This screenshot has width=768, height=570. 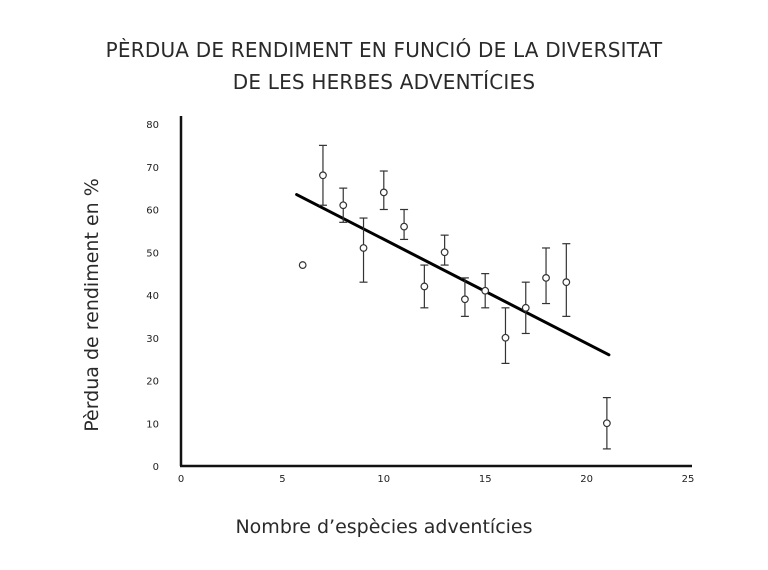 I want to click on y-tick-label: 70, so click(x=152, y=168).